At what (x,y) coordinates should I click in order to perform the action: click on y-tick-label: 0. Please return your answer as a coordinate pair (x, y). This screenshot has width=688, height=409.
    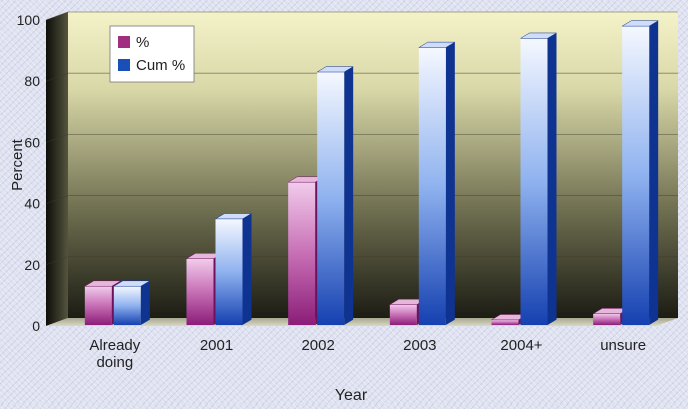
    Looking at the image, I should click on (36, 326).